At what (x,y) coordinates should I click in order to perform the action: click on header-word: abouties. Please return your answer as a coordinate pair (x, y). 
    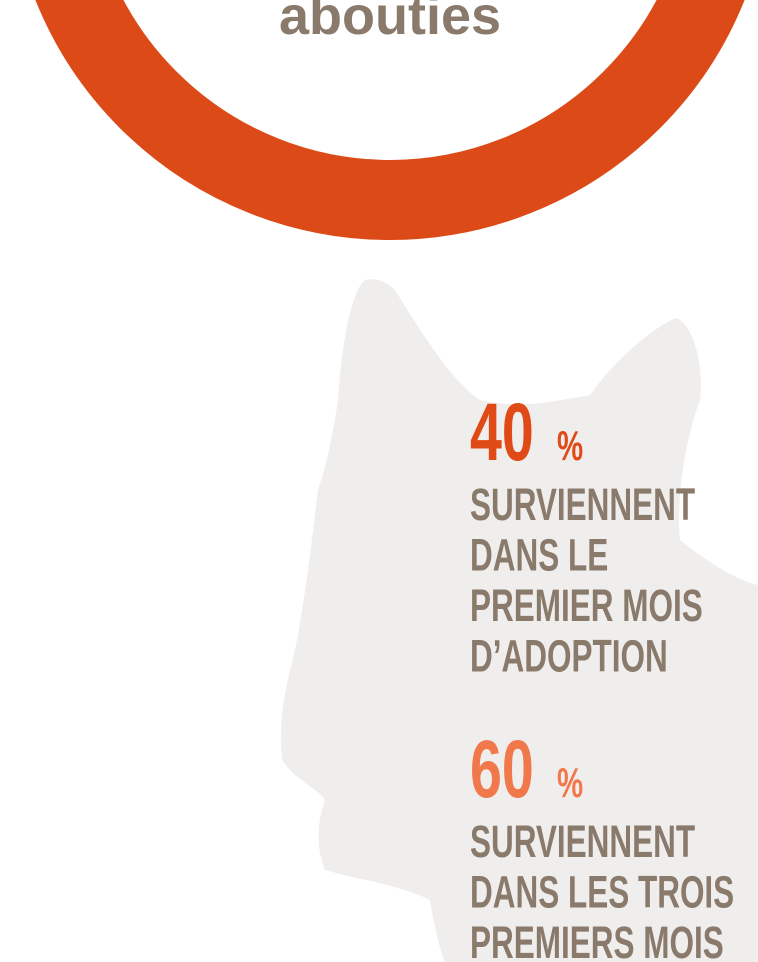
    Looking at the image, I should click on (390, 23).